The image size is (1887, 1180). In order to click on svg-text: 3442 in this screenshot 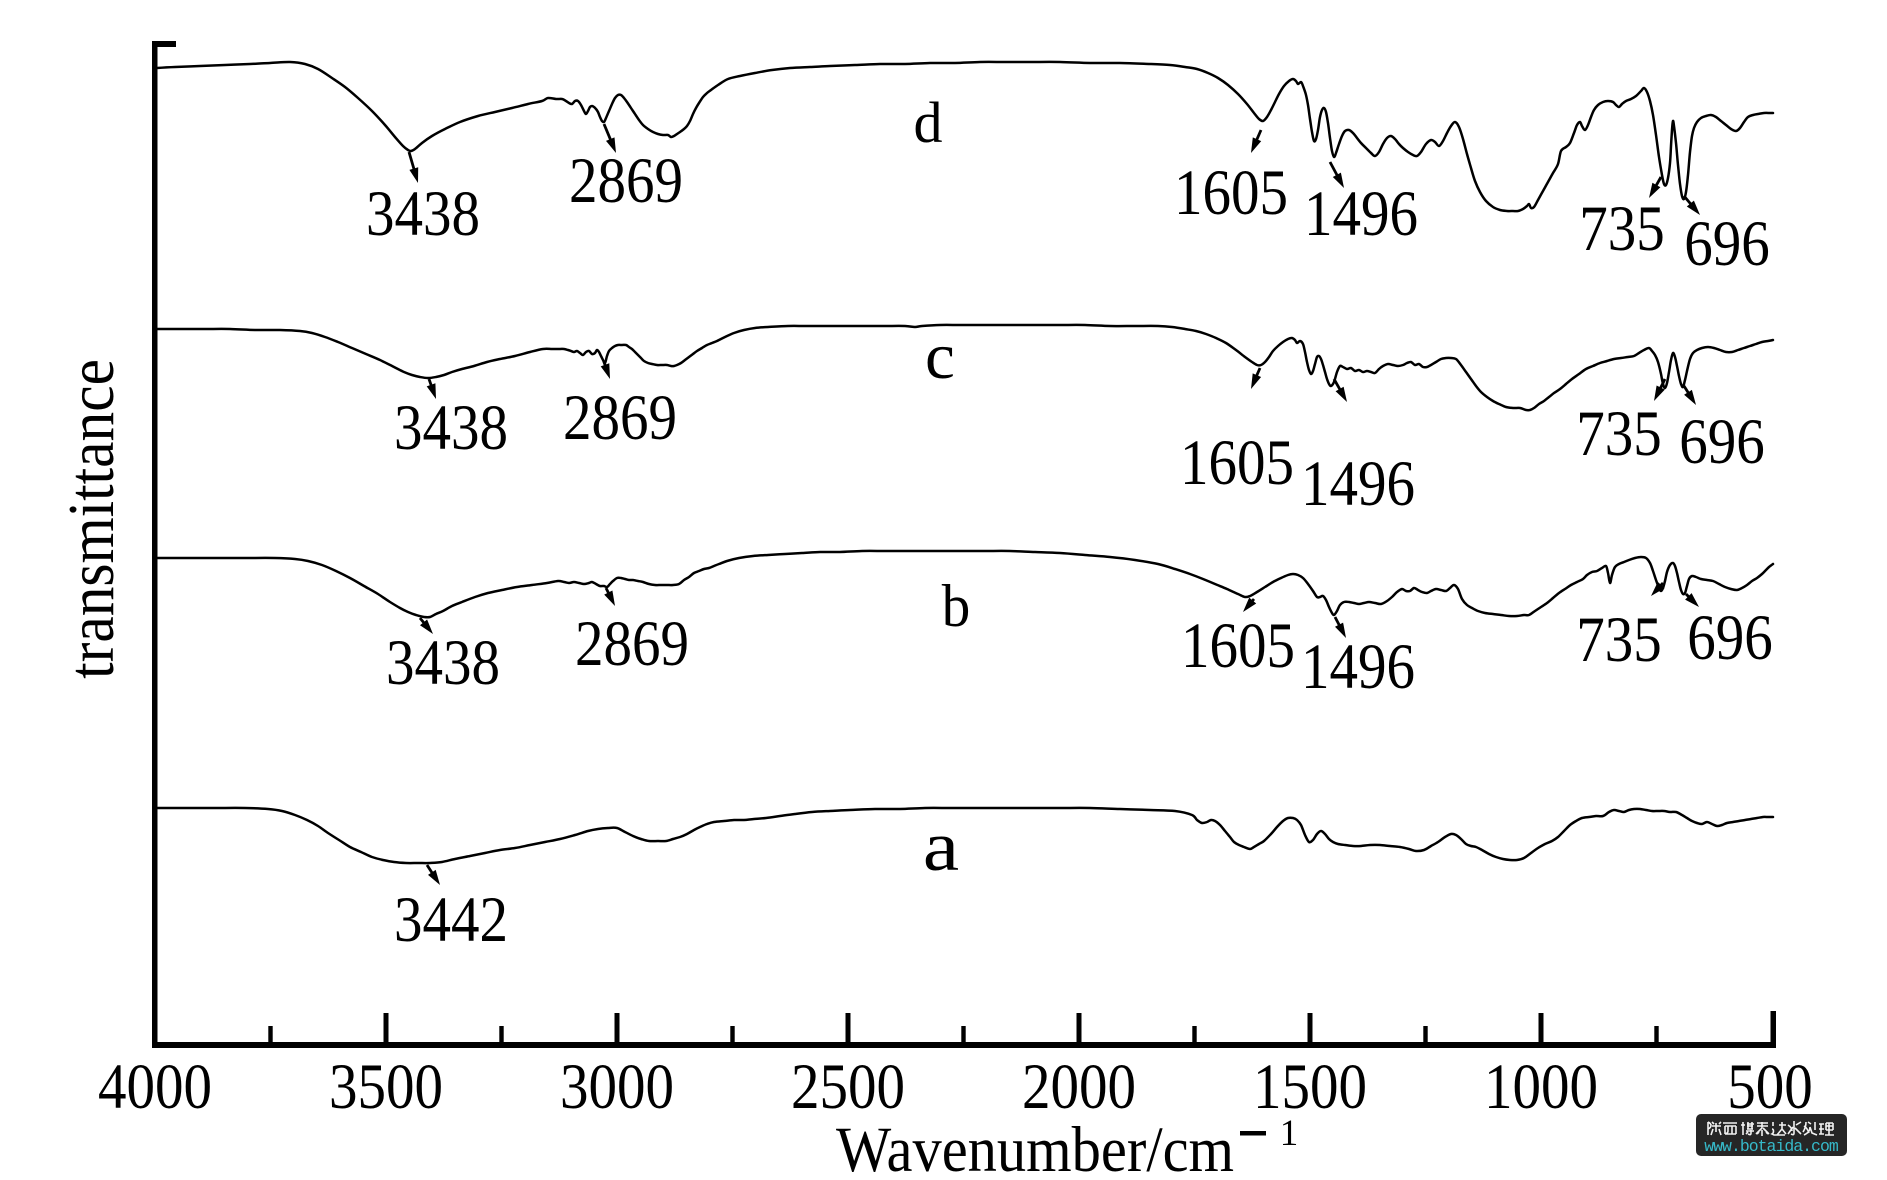, I will do `click(451, 920)`.